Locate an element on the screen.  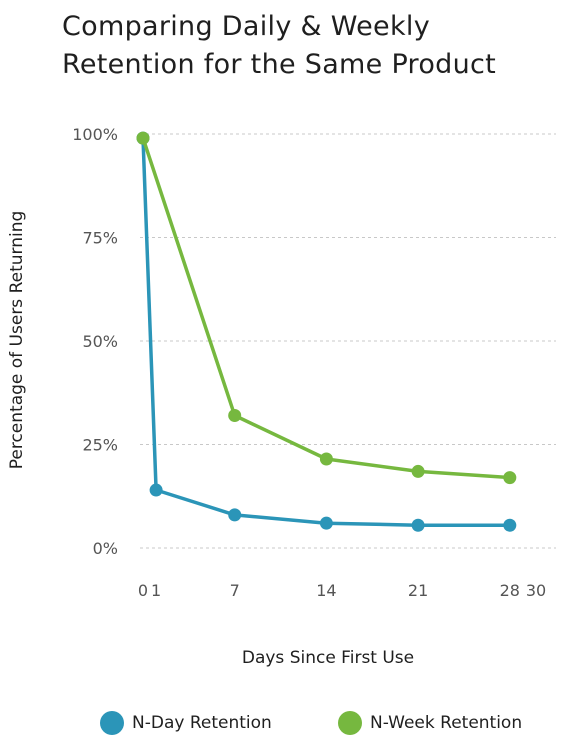
legend-swatch-n-day is located at coordinates (112, 723).